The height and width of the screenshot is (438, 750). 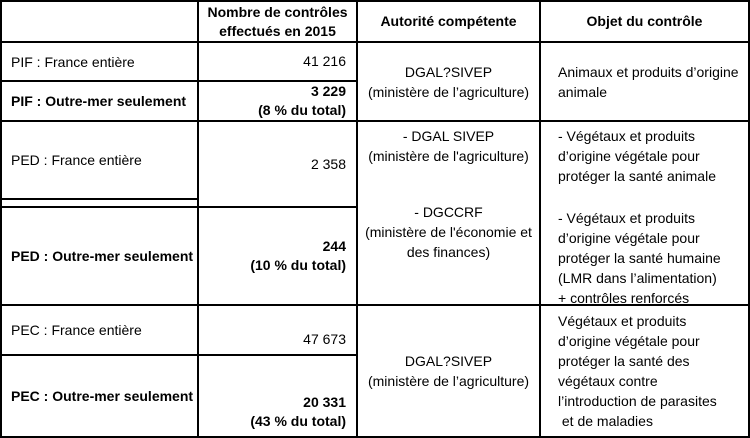 I want to click on text-line: et de maladies, so click(x=605, y=421).